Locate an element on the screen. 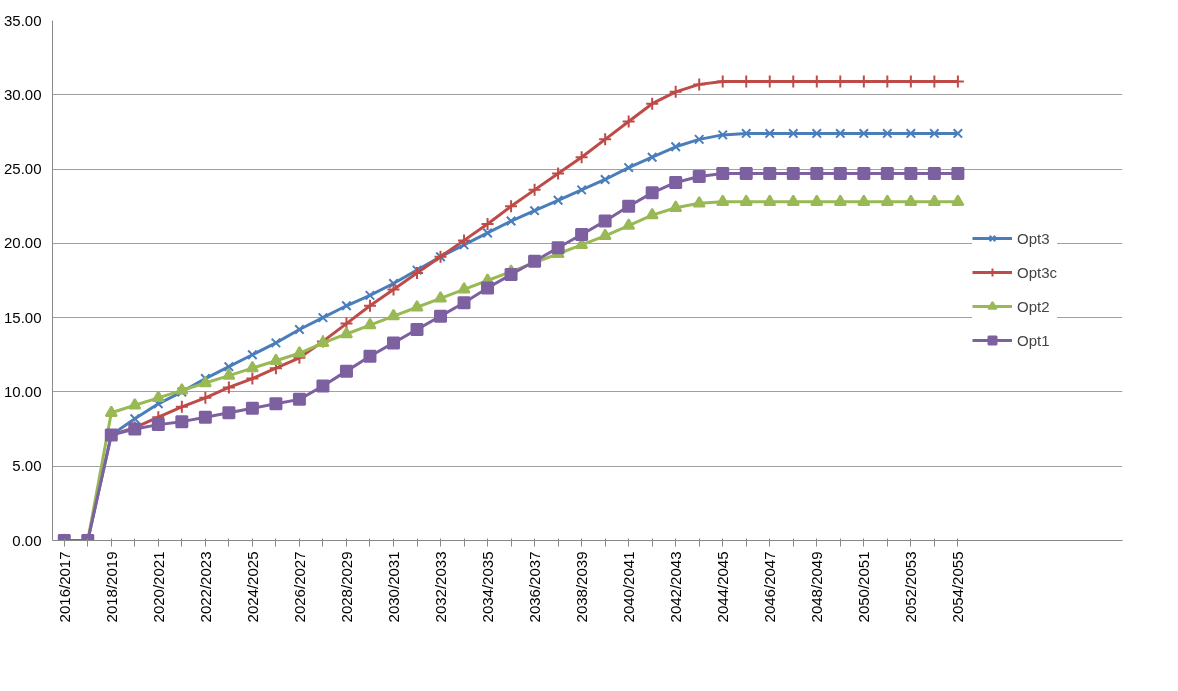  x-tick-label: 2020/2021 is located at coordinates (158, 587).